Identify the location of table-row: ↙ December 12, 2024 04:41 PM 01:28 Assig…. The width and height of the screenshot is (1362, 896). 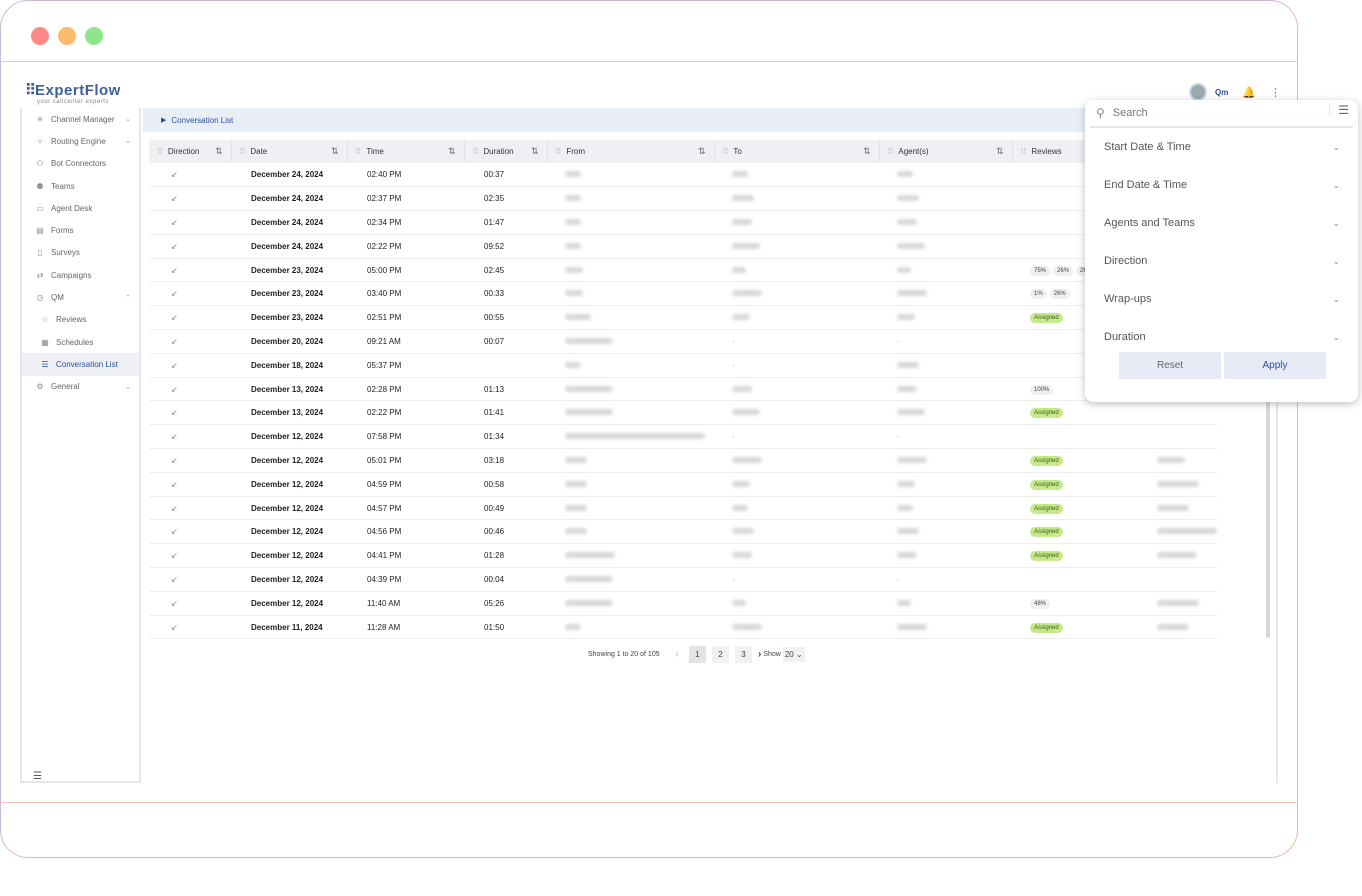
(683, 556).